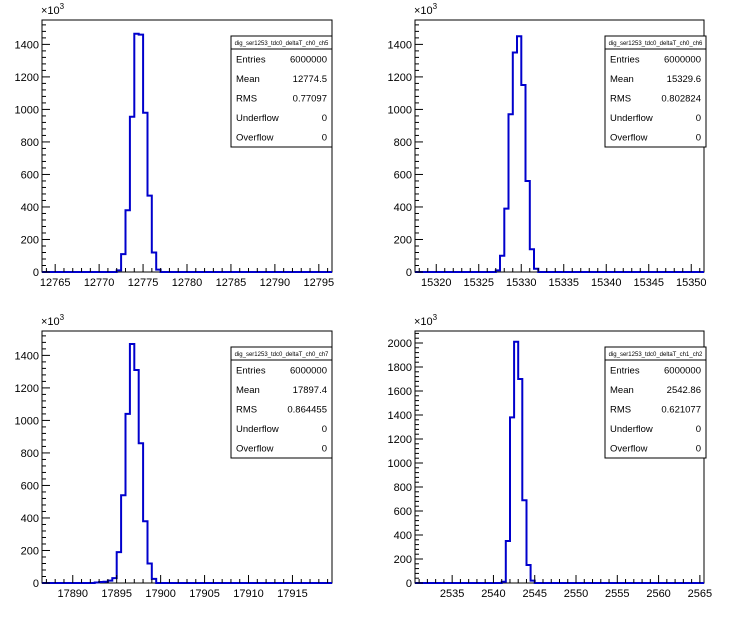  I want to click on y-tick-label: 1800, so click(400, 368).